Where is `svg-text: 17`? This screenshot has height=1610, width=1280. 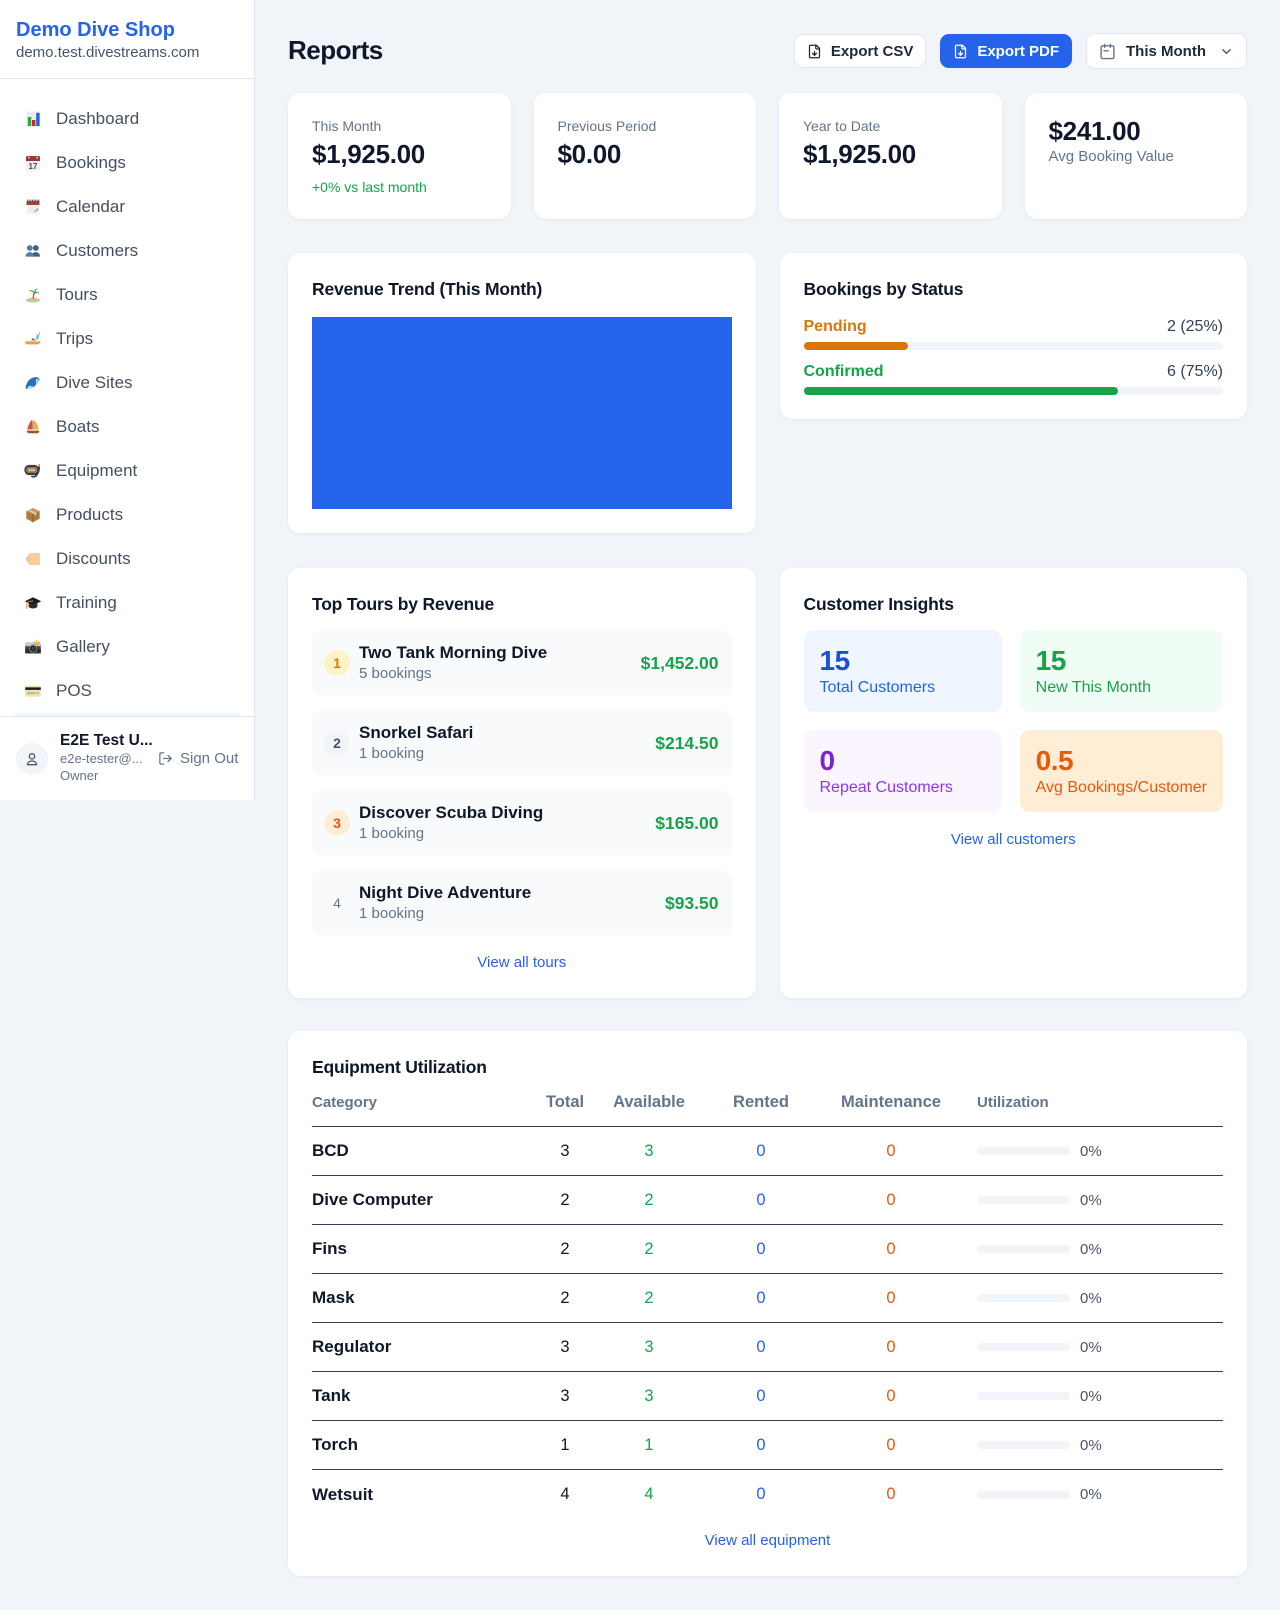
svg-text: 17 is located at coordinates (33, 166).